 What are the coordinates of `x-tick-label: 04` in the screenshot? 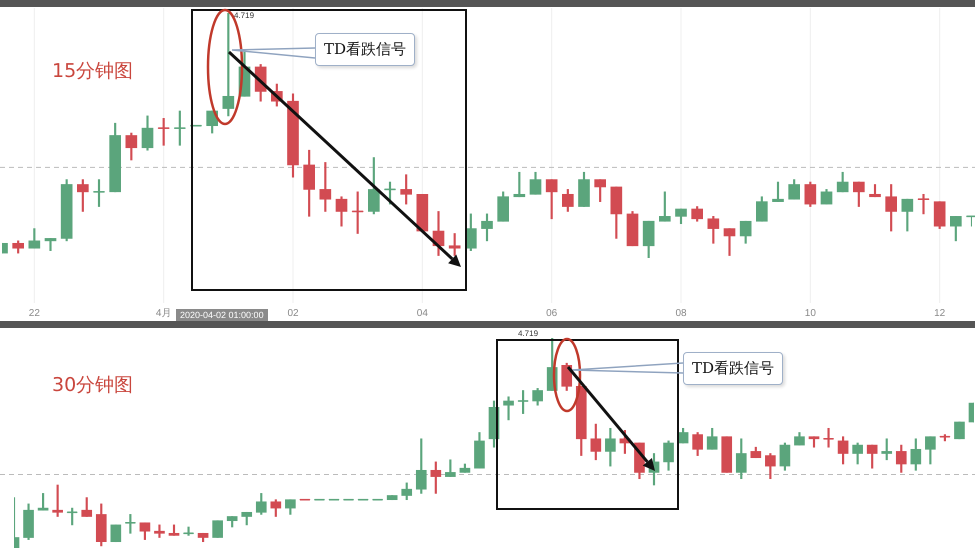 It's located at (422, 313).